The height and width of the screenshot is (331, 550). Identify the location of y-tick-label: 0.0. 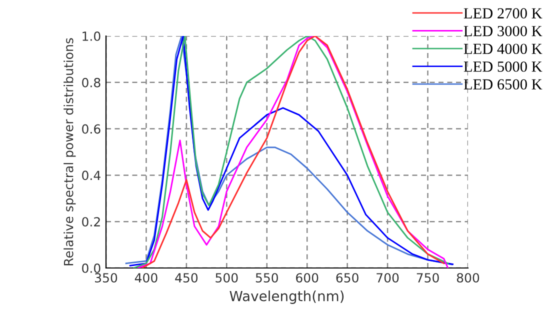
(91, 268).